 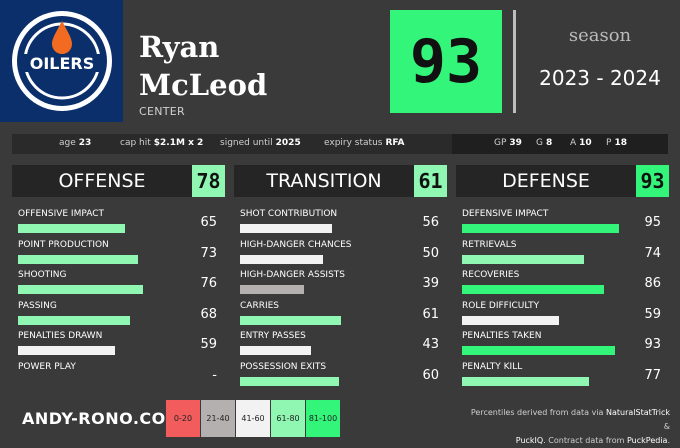 I want to click on metric-value: 56, so click(x=430, y=222).